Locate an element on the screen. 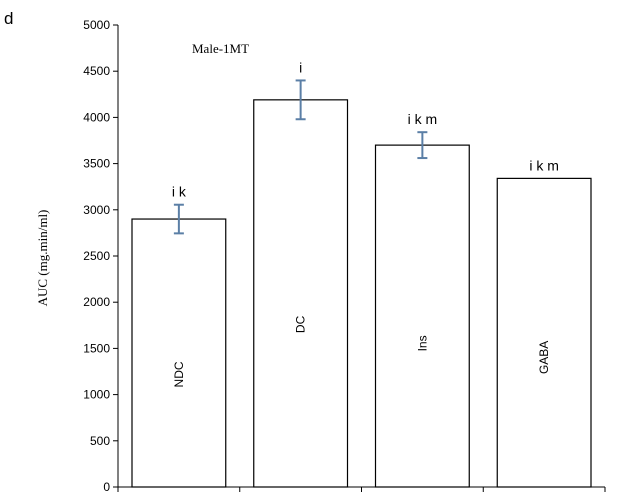 The width and height of the screenshot is (624, 494). category-label-gaba: GABA is located at coordinates (544, 357).